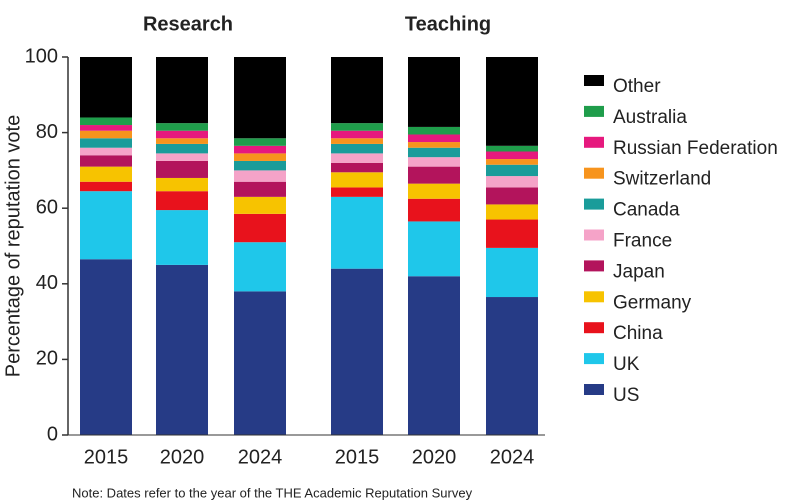 The image size is (800, 500). I want to click on legend-label: UK, so click(626, 364).